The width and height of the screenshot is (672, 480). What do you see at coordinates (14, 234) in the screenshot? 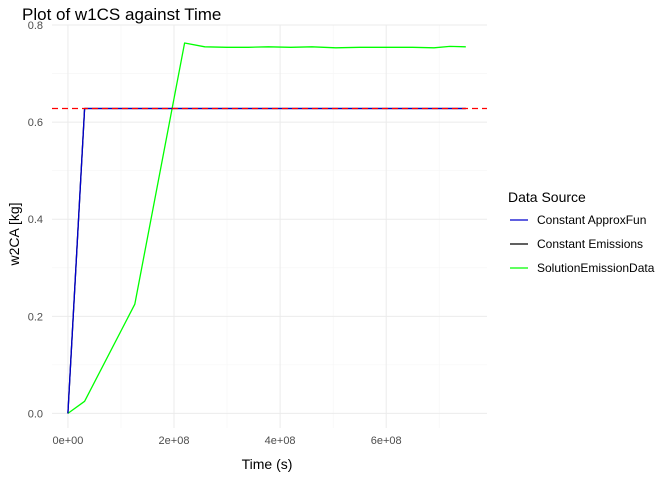
I see `y-axis-title: w2CA [kg]` at bounding box center [14, 234].